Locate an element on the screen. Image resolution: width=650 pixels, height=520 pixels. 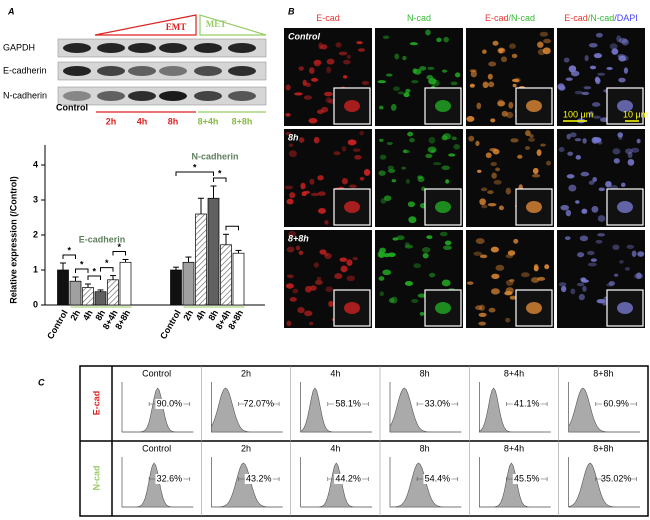
panel-label: C is located at coordinates (41, 382).